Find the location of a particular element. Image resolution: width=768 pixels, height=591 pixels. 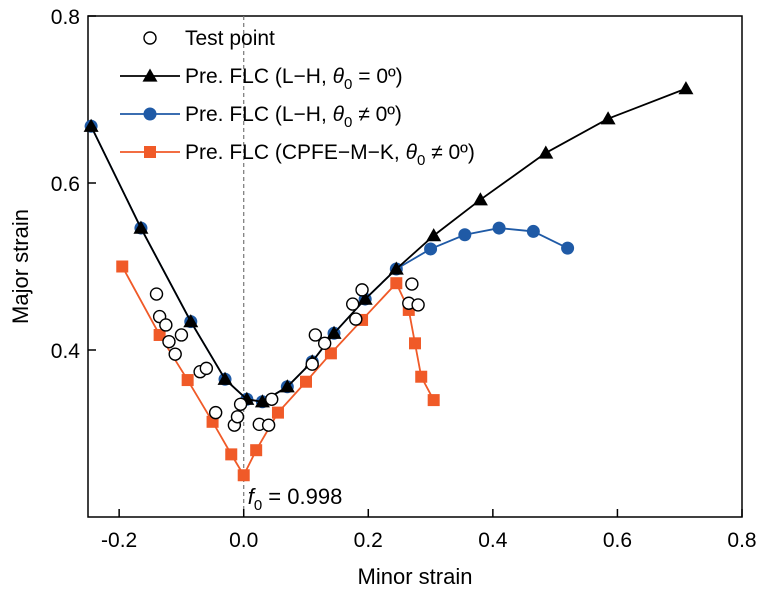

x-tick-label: 0.4 is located at coordinates (493, 540).